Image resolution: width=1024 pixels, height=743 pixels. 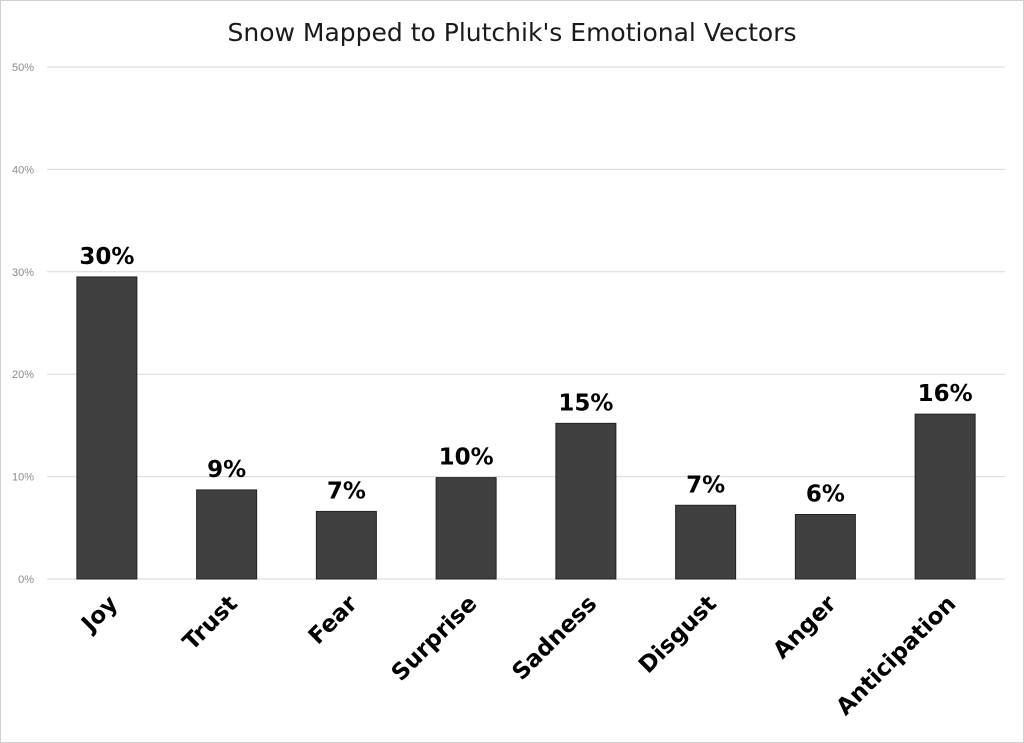 I want to click on bar-fear, so click(x=346, y=545).